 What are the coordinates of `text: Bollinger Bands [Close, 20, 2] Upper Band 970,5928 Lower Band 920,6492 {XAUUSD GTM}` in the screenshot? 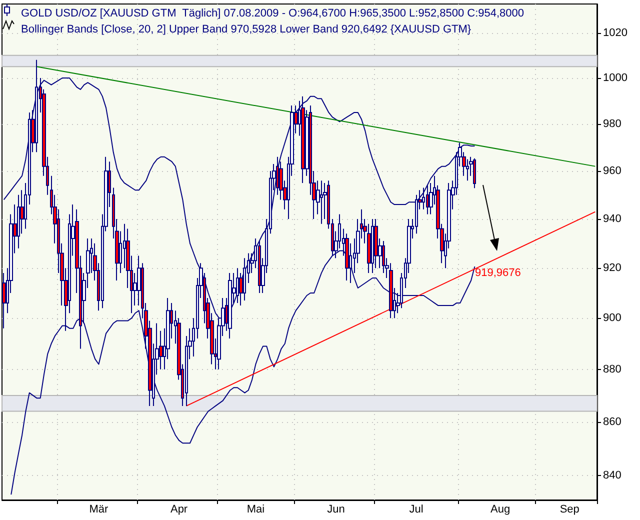 It's located at (246, 30).